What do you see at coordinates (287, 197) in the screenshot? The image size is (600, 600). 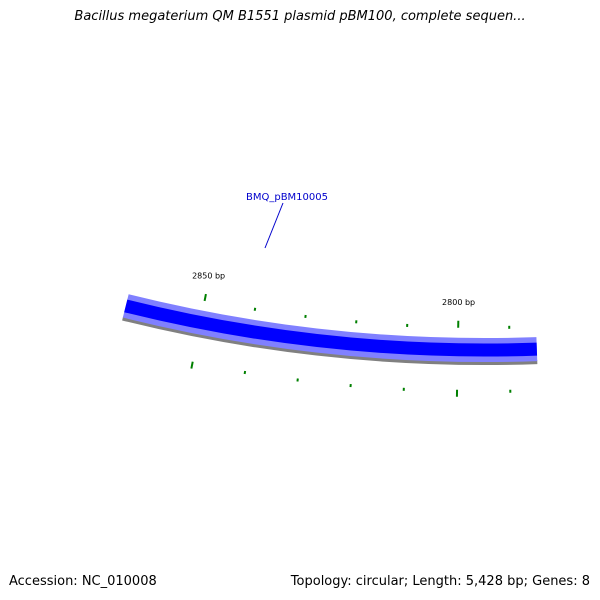 I see `feature-label-bmq-pbm10005: BMQ_pBM10005` at bounding box center [287, 197].